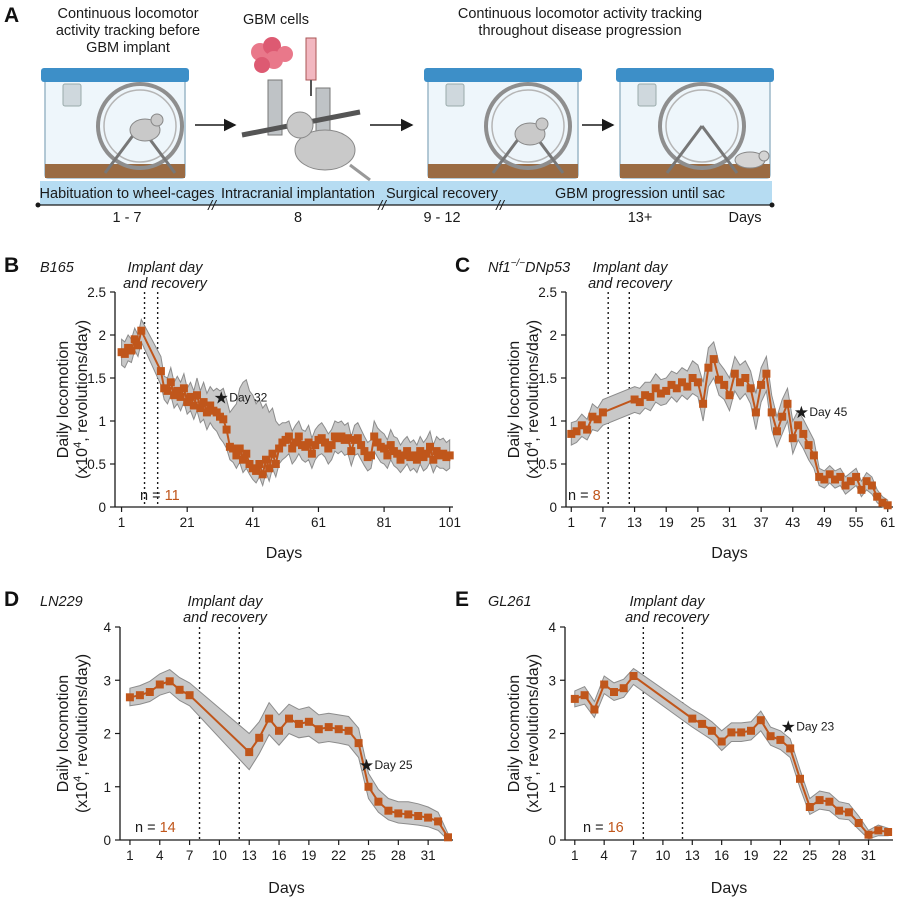 This screenshot has height=903, width=900. What do you see at coordinates (580, 14) in the screenshot?
I see `text-throughout-line-1: Continuous locomotor activity tracking` at bounding box center [580, 14].